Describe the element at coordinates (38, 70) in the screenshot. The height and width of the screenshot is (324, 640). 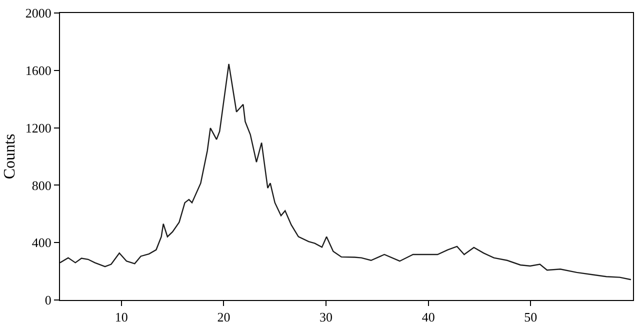
I see `y-tick-label: 1600` at that location.